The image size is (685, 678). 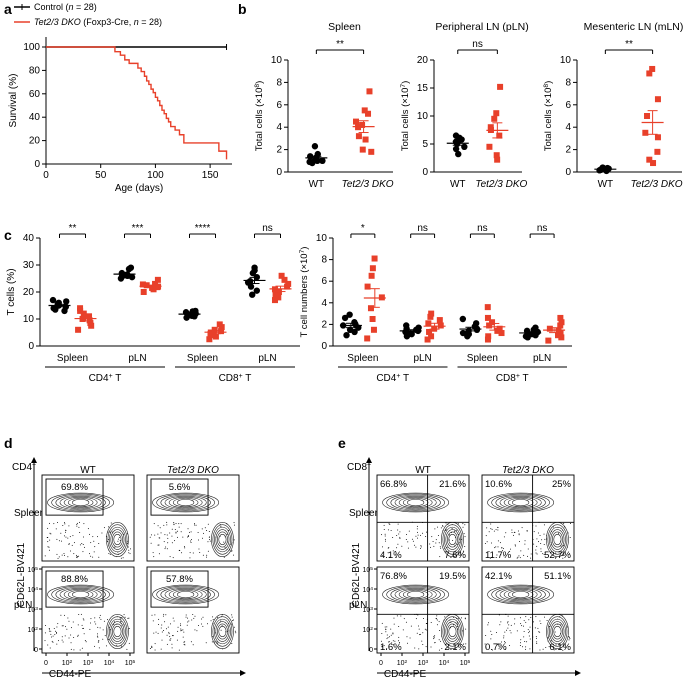 I want to click on quadrant-percent: 51.1%, so click(x=557, y=576).